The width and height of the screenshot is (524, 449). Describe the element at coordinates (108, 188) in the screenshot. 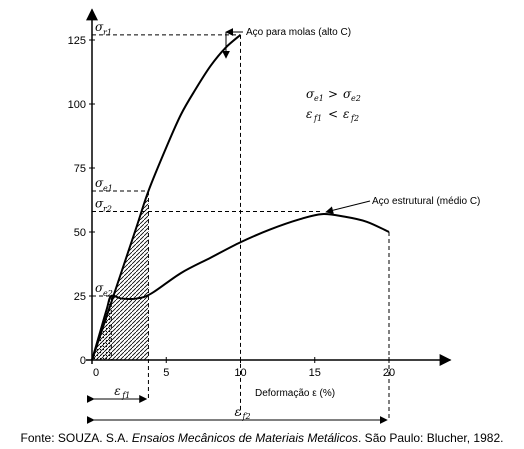

I see `label-sigma-e1-sub: e1` at that location.